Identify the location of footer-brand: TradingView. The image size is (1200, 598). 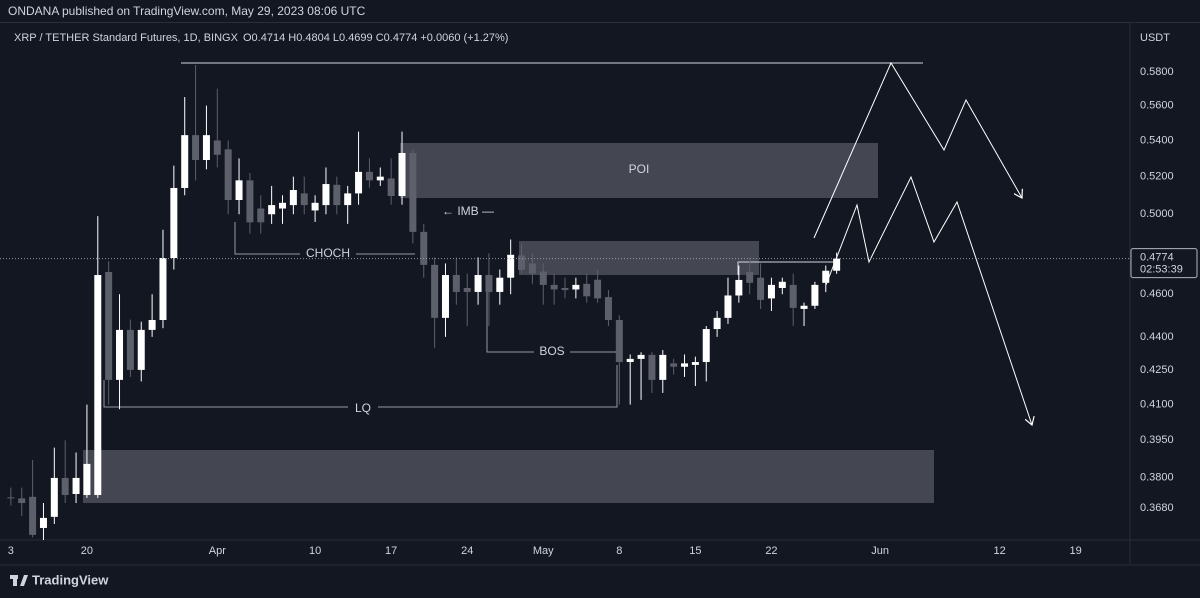
(70, 579).